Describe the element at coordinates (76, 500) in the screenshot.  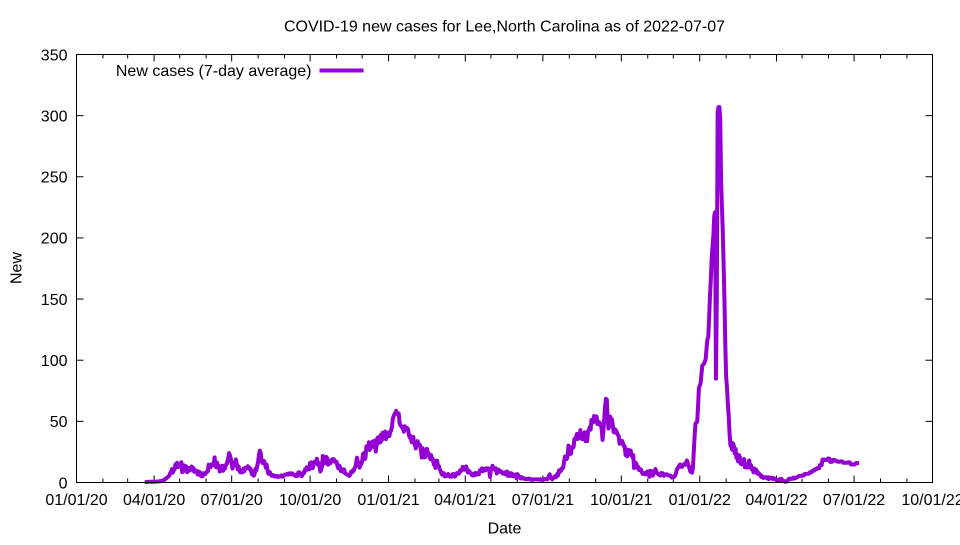
I see `x-tick-label: 01/01/20` at that location.